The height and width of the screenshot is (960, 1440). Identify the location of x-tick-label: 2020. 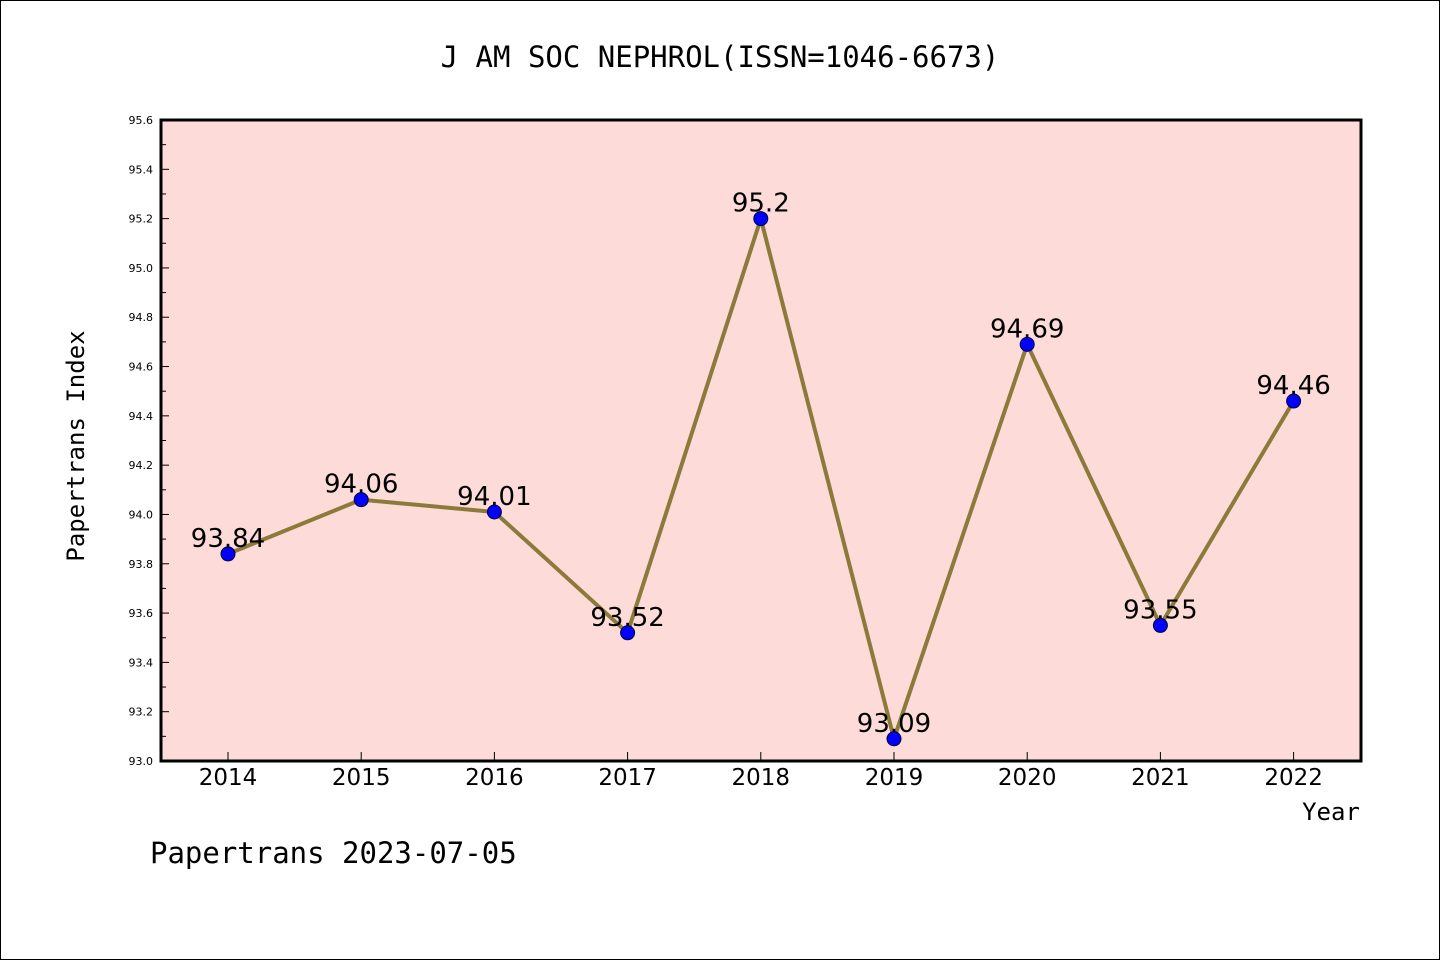
(1027, 778).